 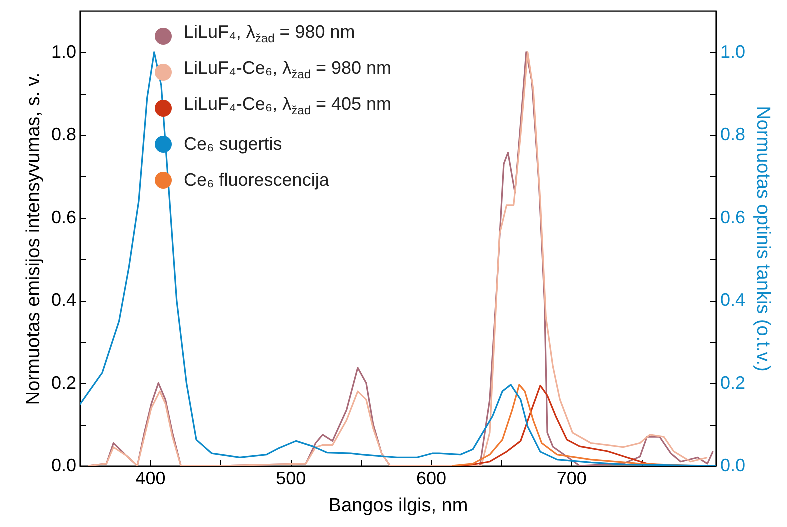 I want to click on y-tick-label: 0.6, so click(x=63, y=217).